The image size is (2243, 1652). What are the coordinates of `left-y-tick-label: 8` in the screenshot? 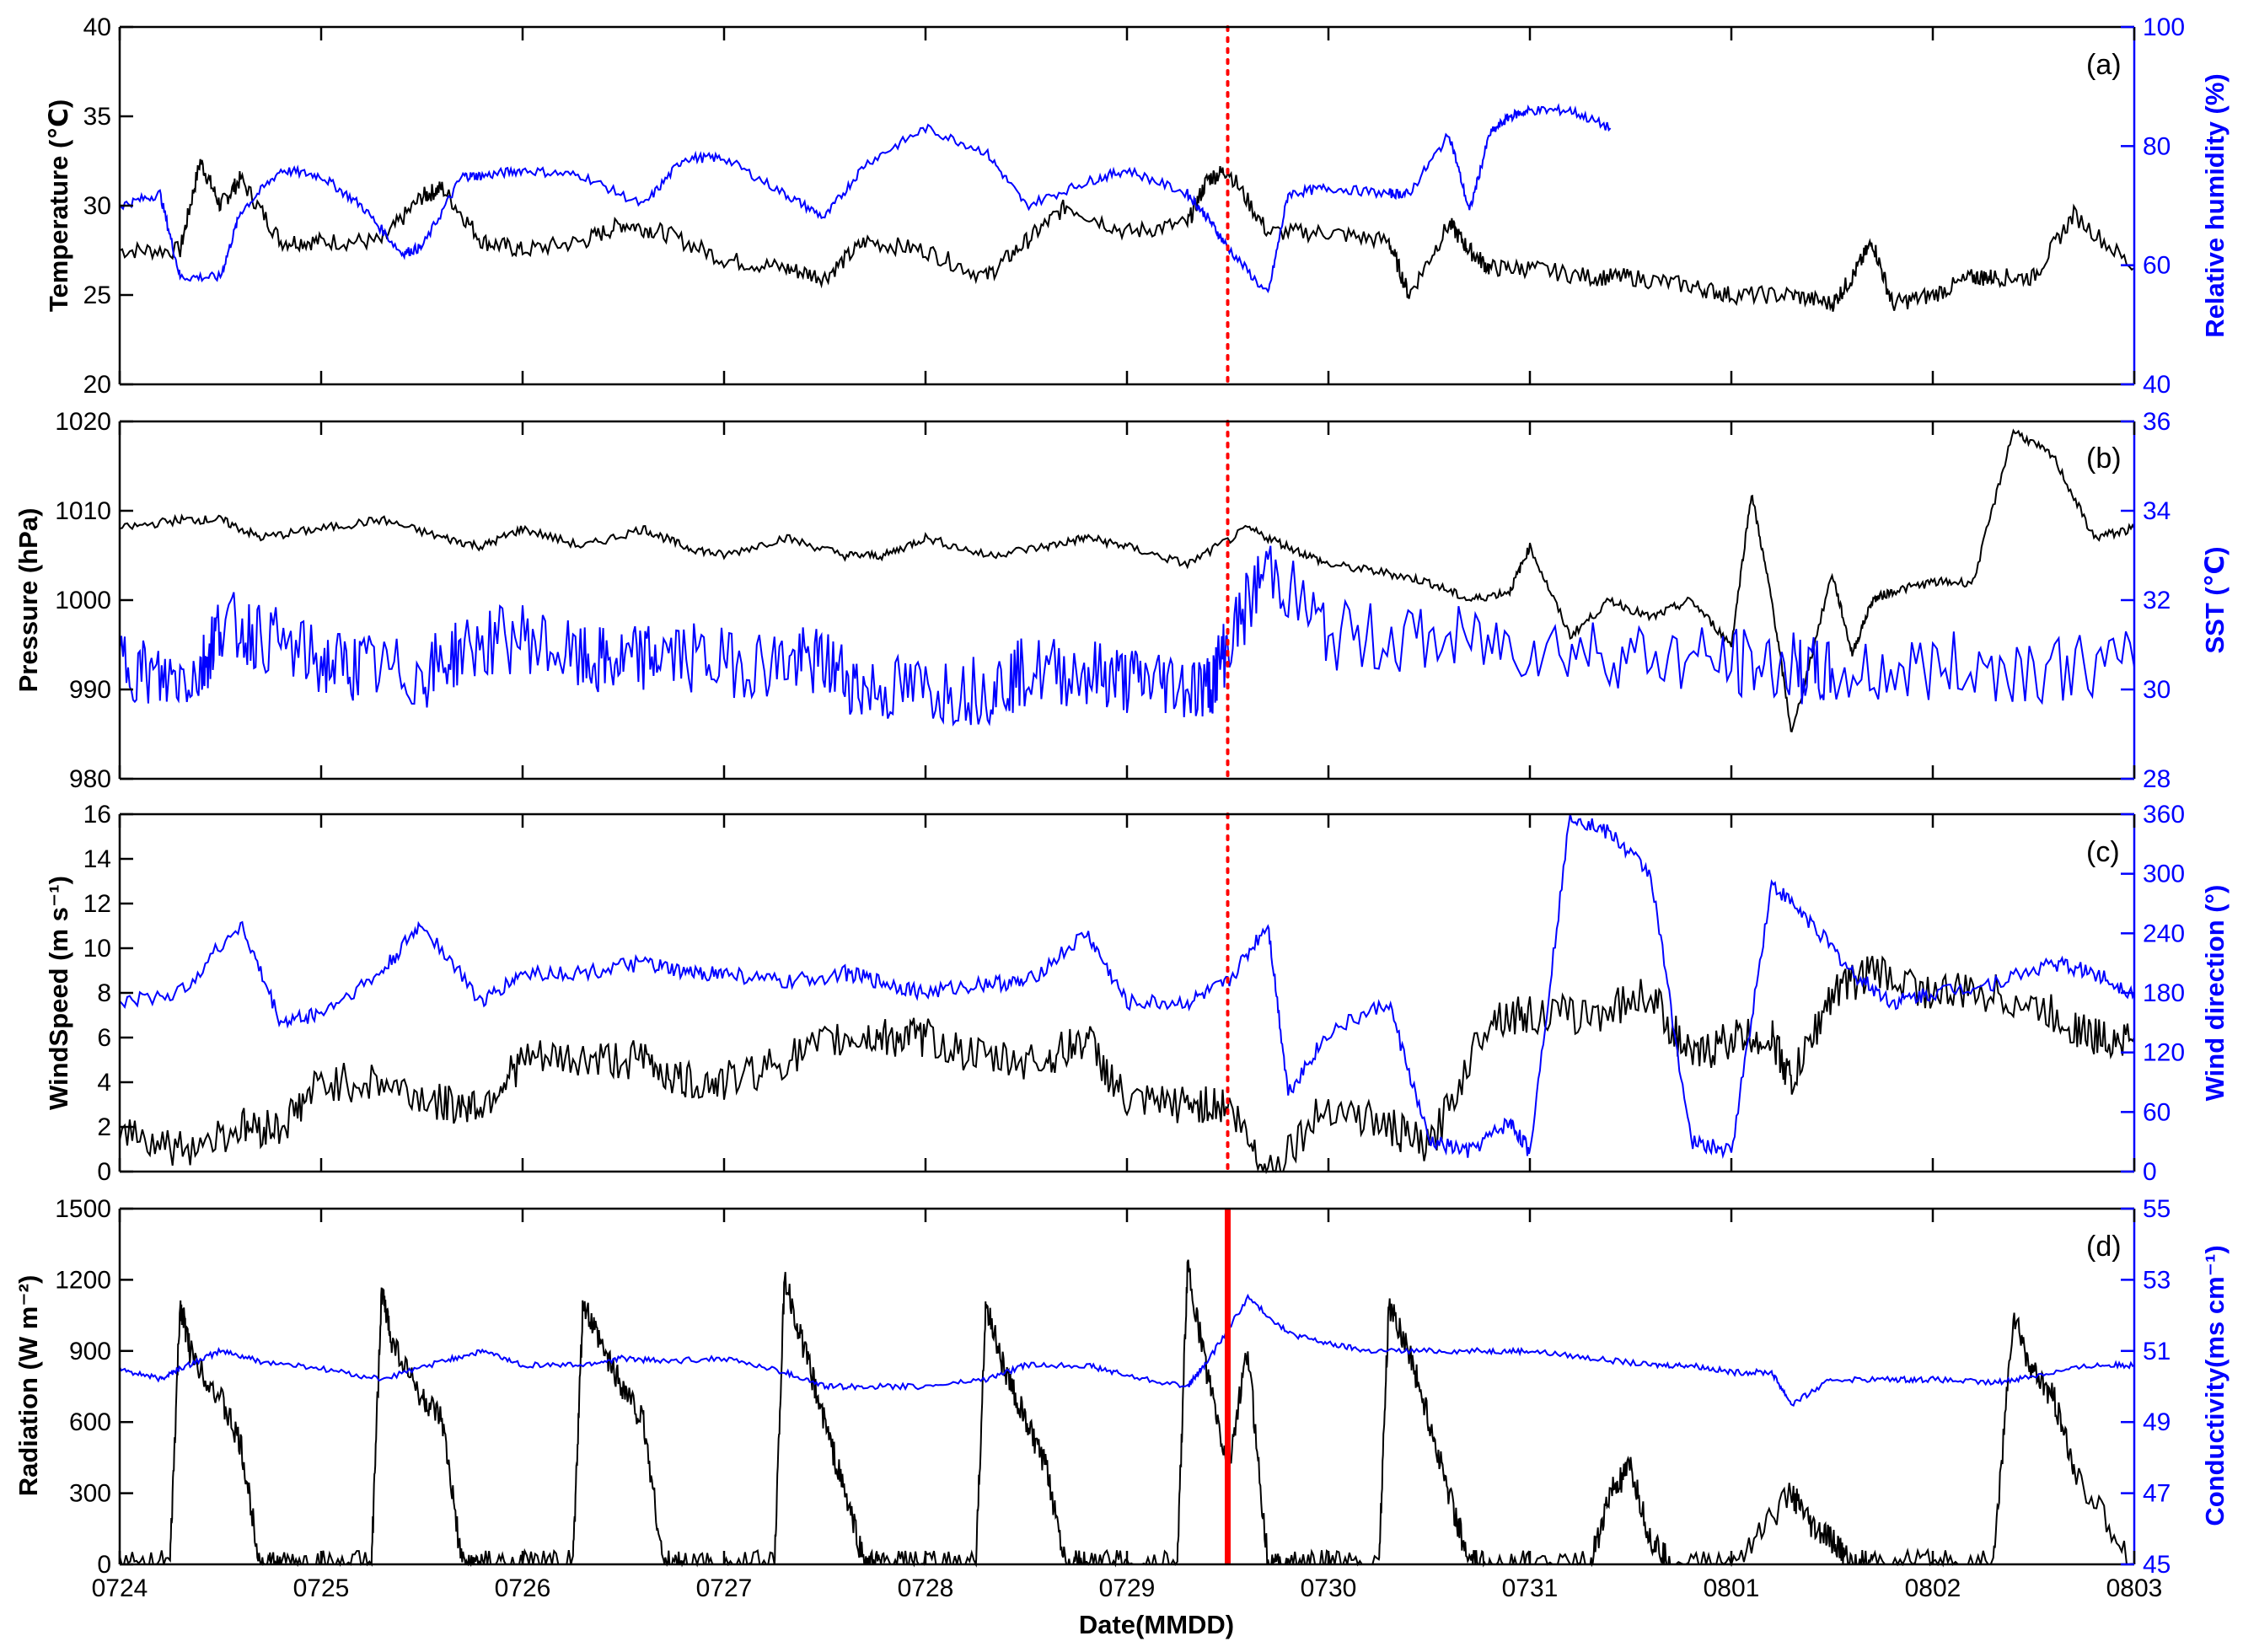 It's located at (104, 993).